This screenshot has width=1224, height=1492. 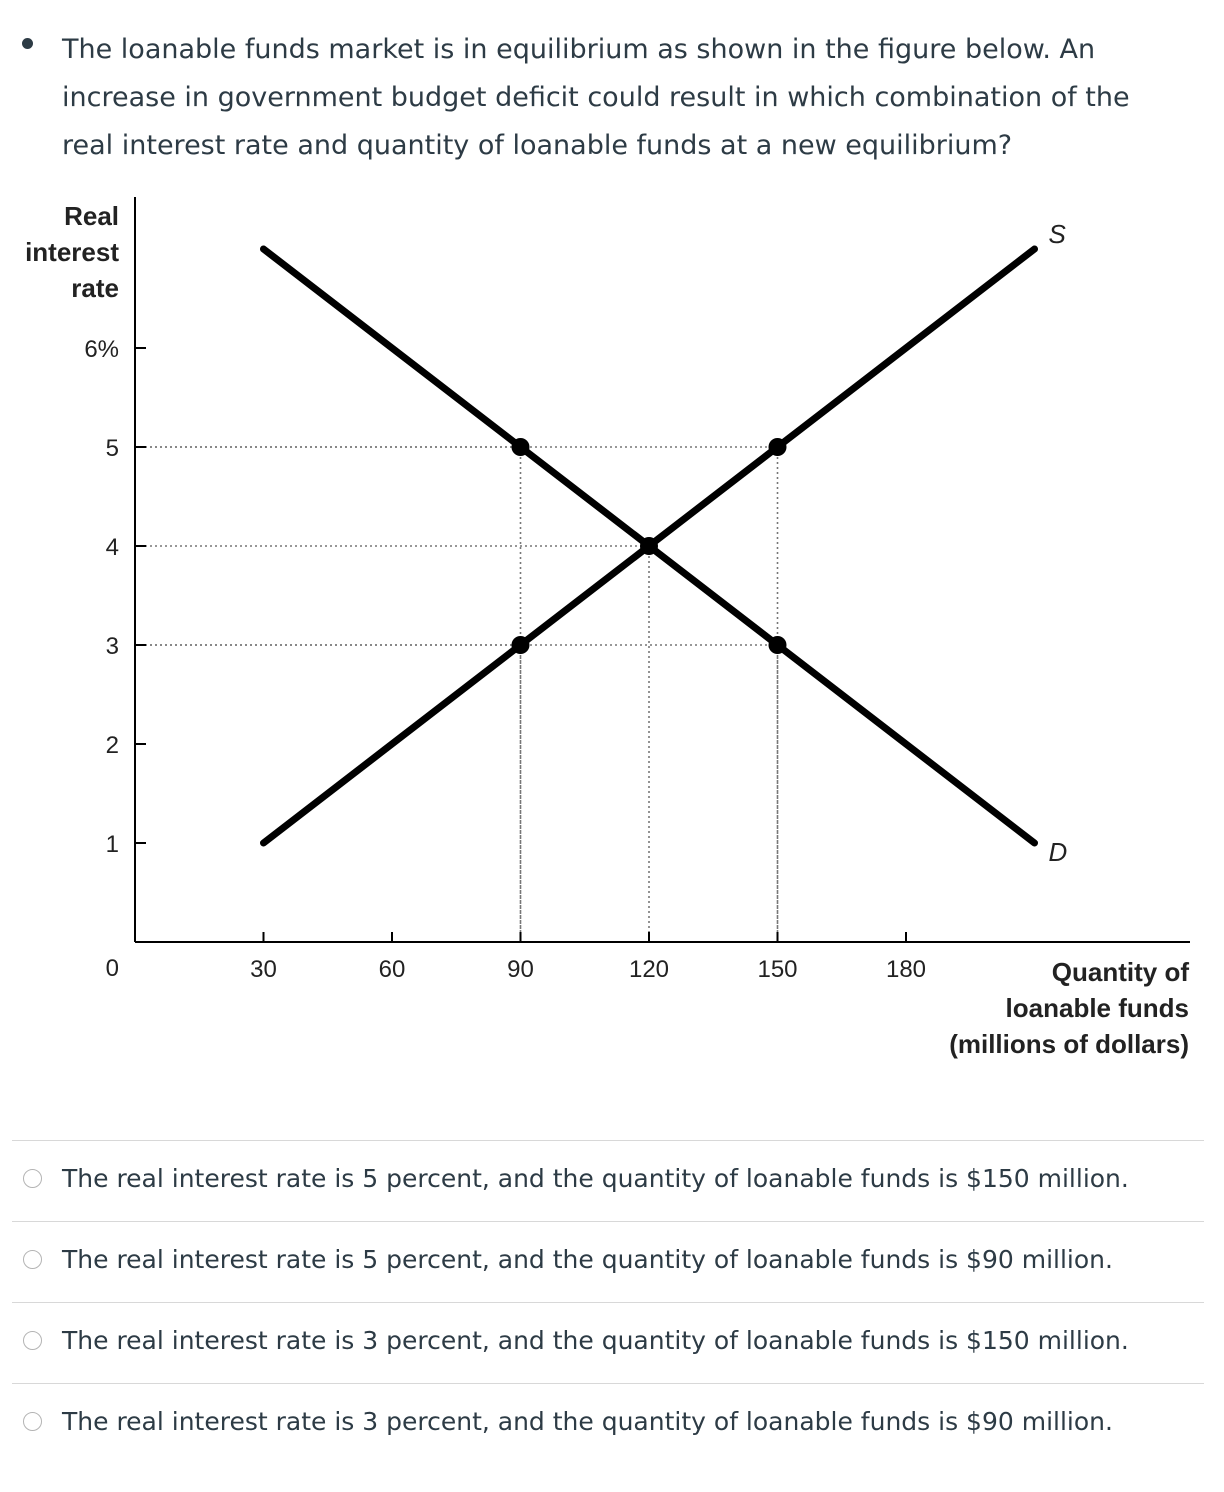 I want to click on bullet-icon, so click(x=27, y=43).